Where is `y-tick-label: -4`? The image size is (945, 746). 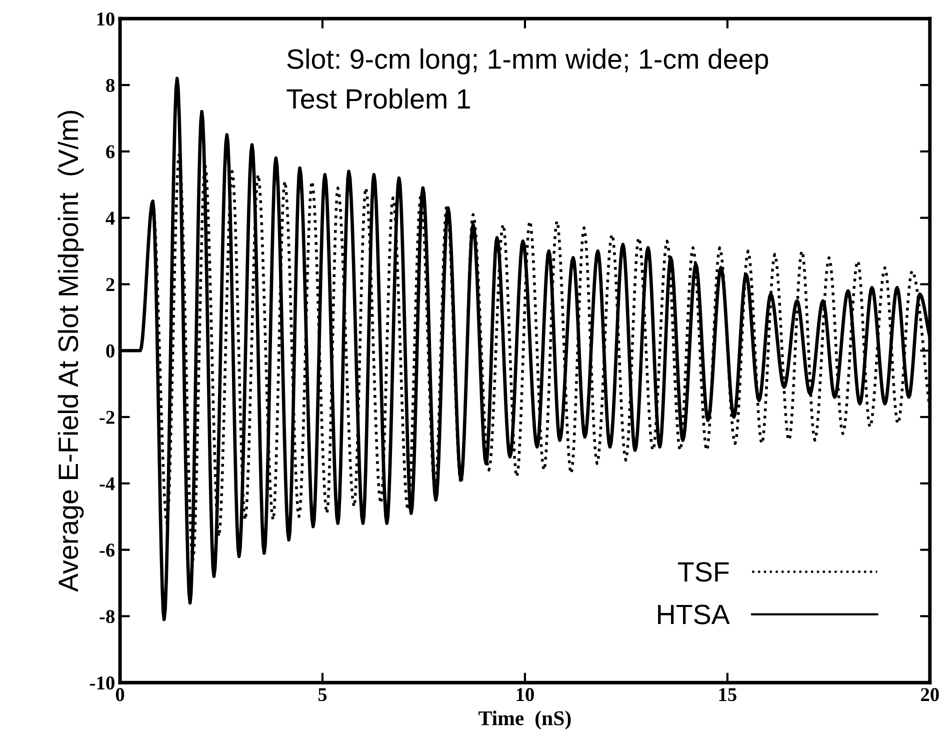 y-tick-label: -4 is located at coordinates (107, 483).